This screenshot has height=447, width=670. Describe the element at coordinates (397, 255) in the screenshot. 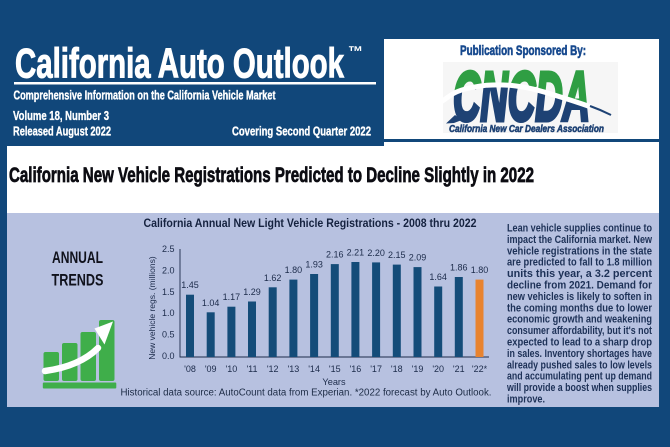

I see `svg-text: 2.15` at that location.